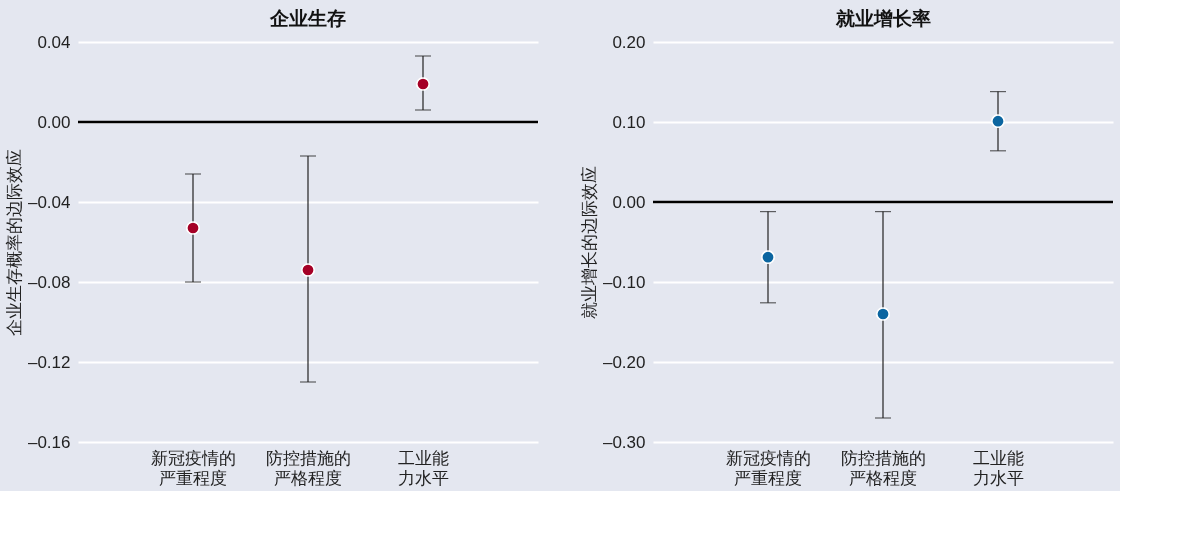  Describe the element at coordinates (49, 202) in the screenshot. I see `y-tick-label: –0.04` at that location.